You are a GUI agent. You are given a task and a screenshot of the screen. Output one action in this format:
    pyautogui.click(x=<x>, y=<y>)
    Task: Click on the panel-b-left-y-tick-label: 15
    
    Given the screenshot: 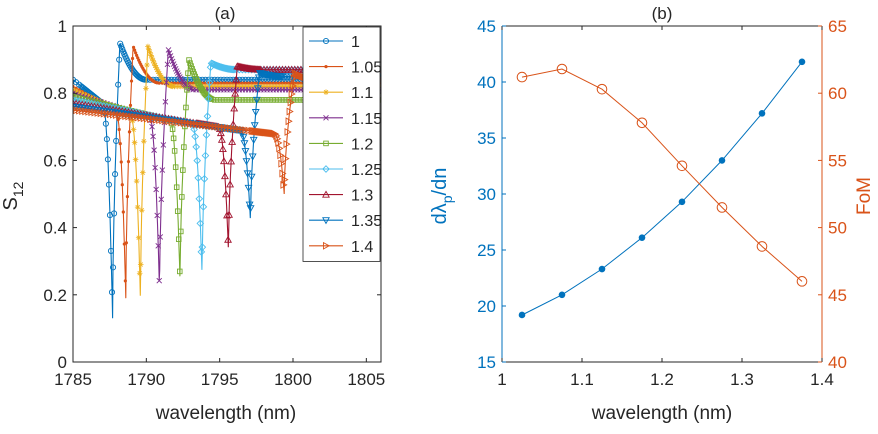 What is the action you would take?
    pyautogui.click(x=486, y=362)
    